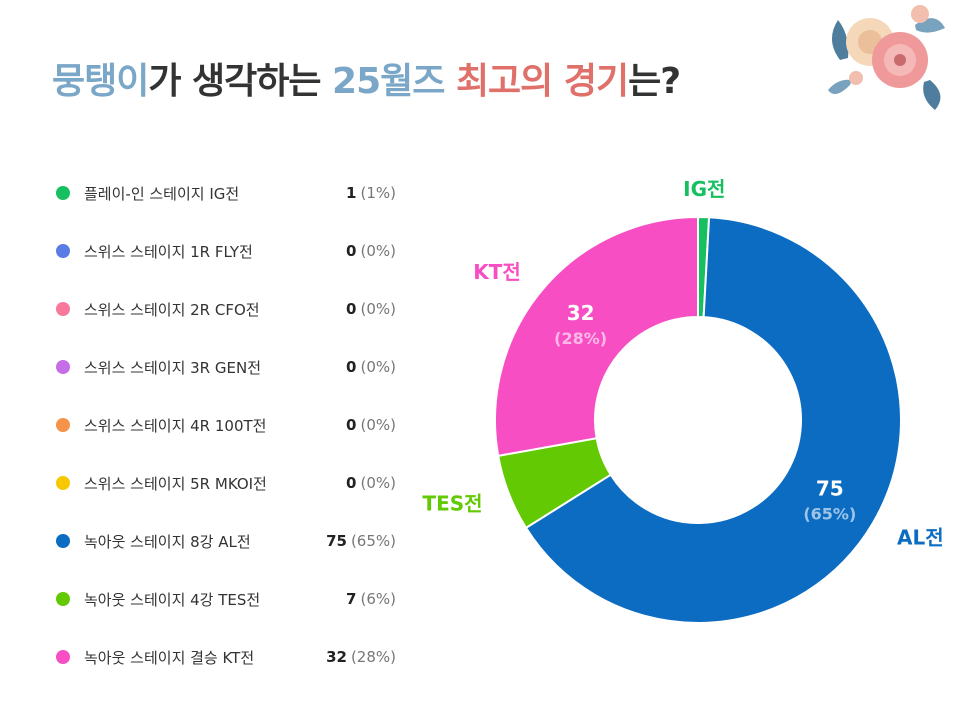 This screenshot has width=960, height=720. What do you see at coordinates (351, 599) in the screenshot?
I see `legend-count: 7` at bounding box center [351, 599].